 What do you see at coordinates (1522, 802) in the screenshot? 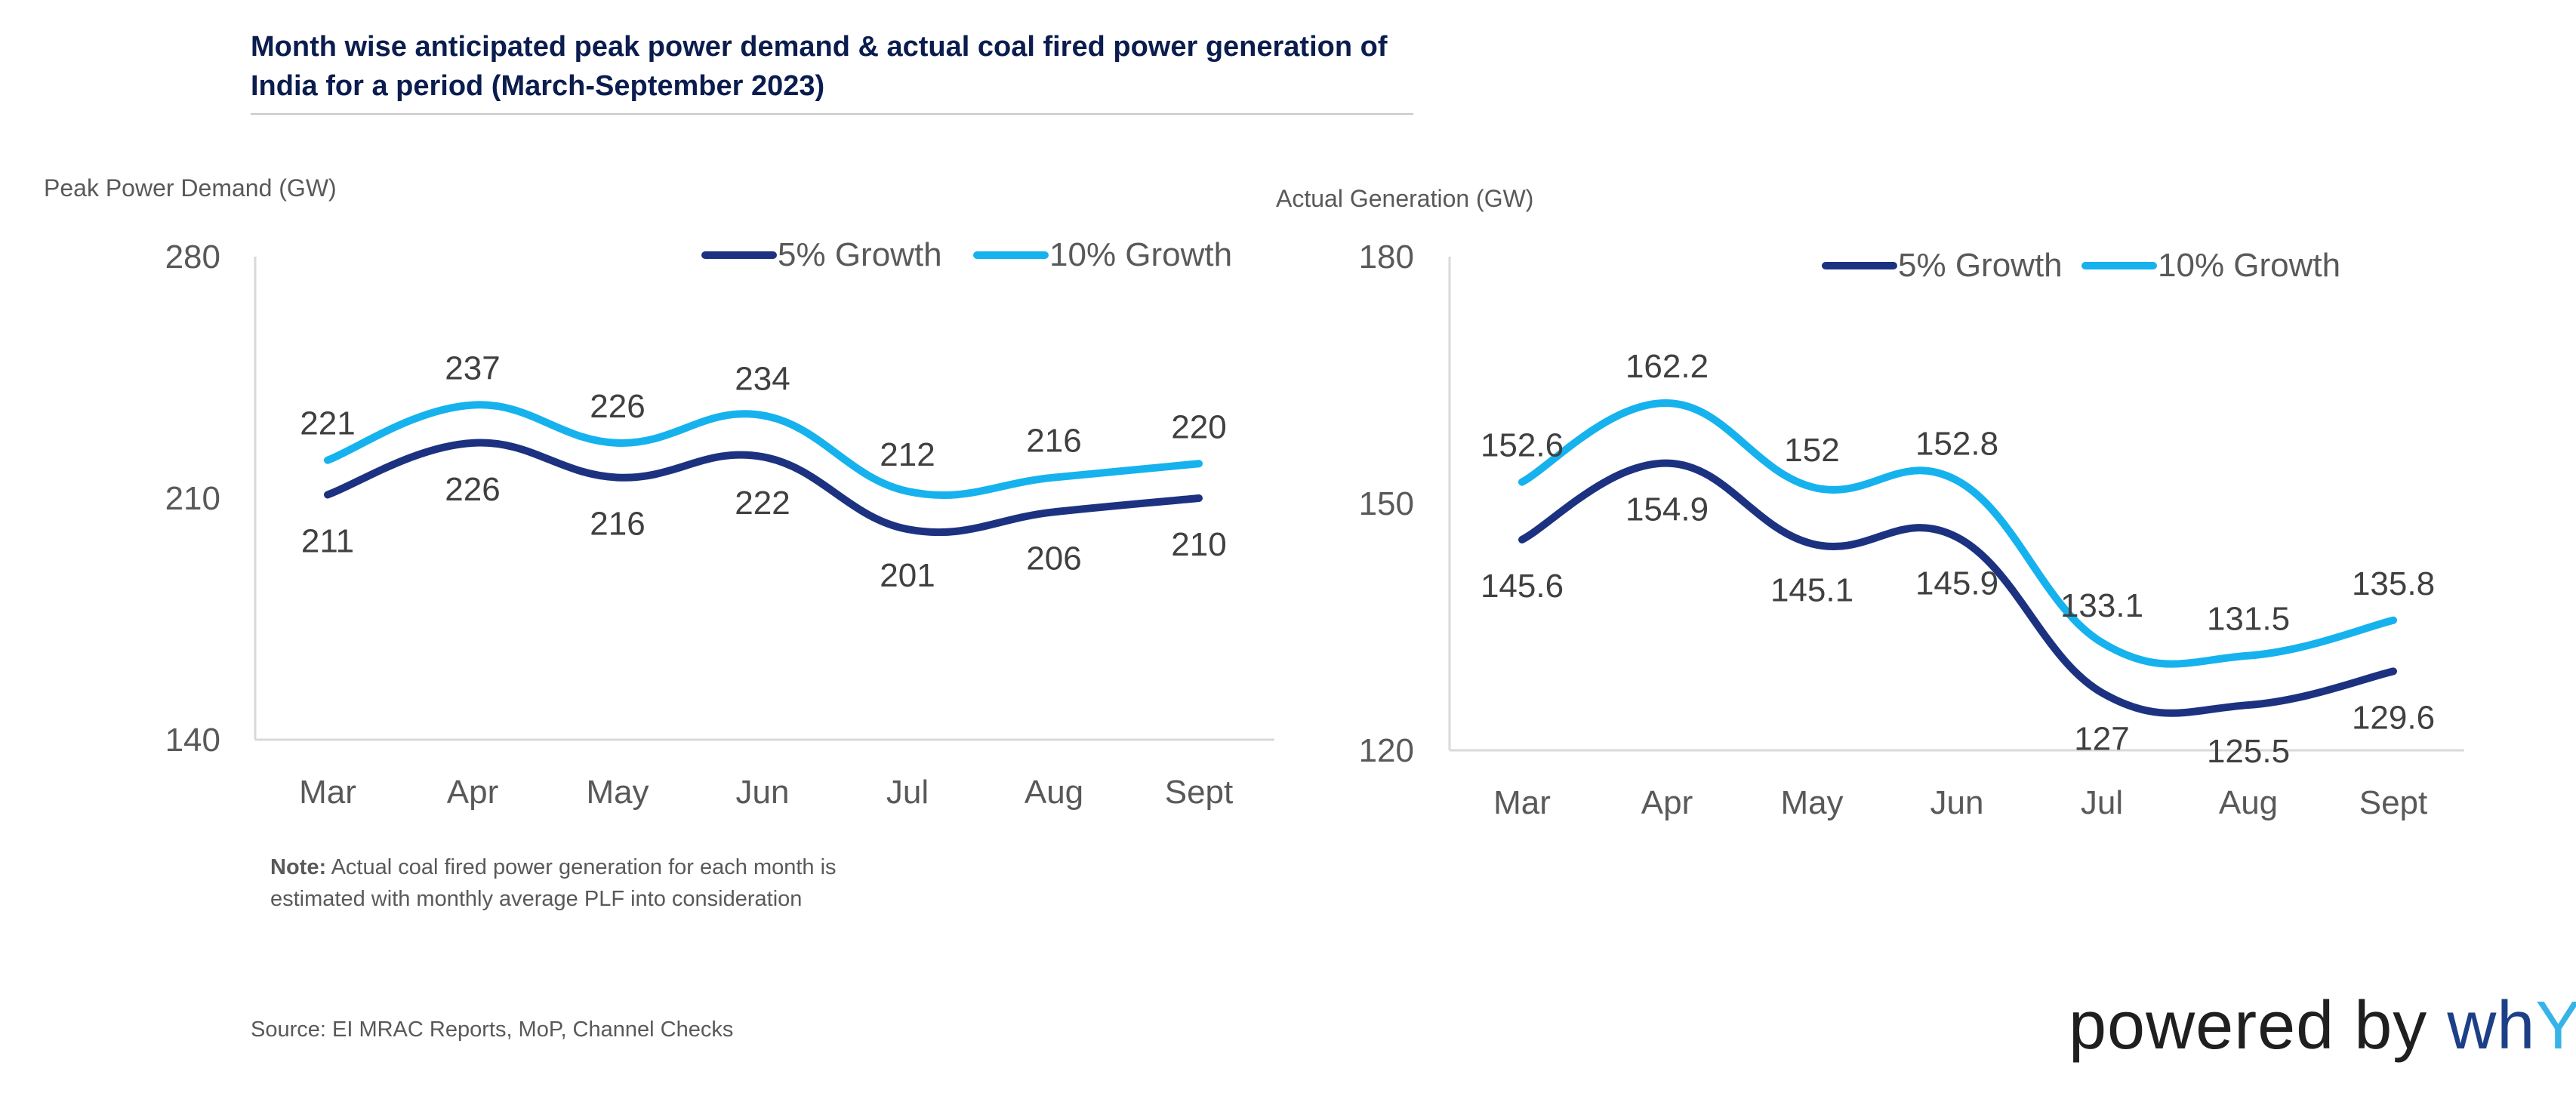
I see `generation-x-tick-label: Mar` at bounding box center [1522, 802].